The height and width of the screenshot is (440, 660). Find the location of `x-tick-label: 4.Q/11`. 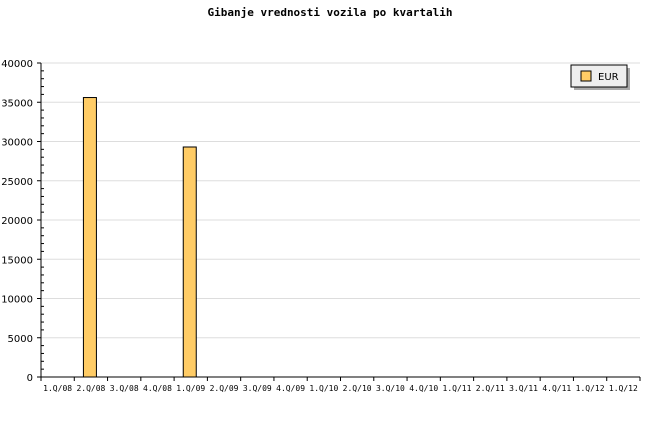

x-tick-label: 4.Q/11 is located at coordinates (556, 388).